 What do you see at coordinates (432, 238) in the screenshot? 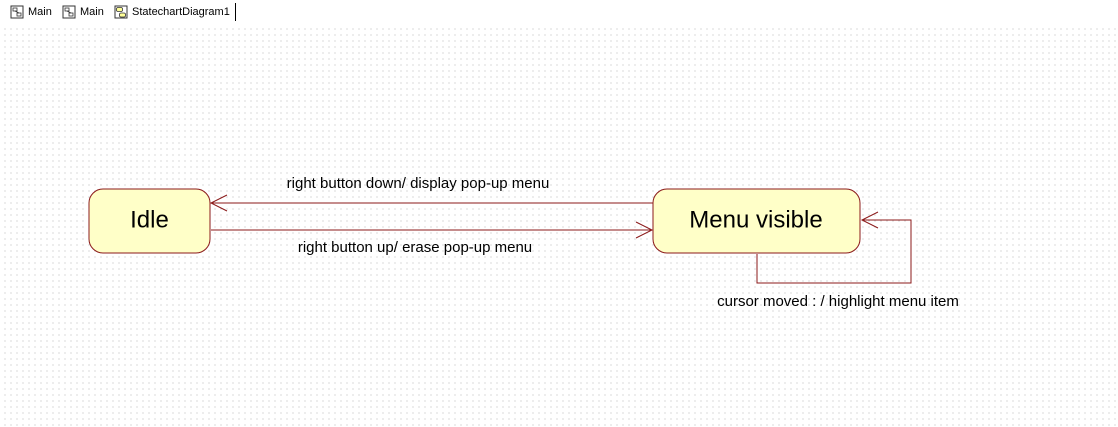
I see `transition-right-button-up: right button up/ erase pop-up menu` at bounding box center [432, 238].